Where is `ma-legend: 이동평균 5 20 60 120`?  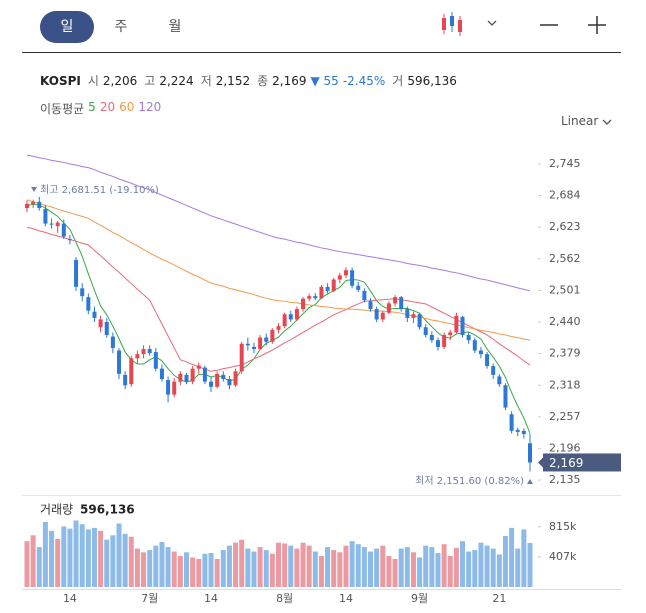
ma-legend: 이동평균 5 20 60 120 is located at coordinates (100, 108).